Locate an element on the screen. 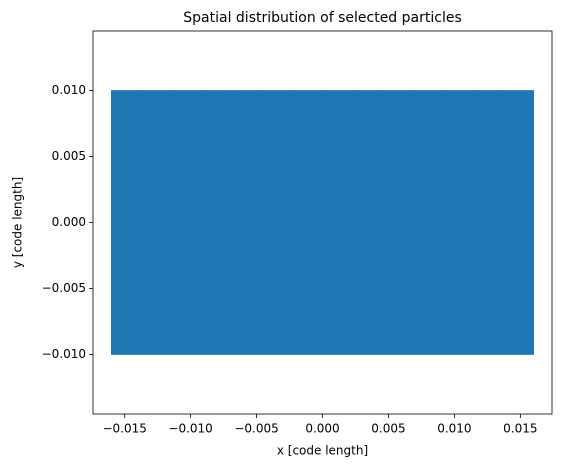 The image size is (566, 469). y-tick-label: −0.005 is located at coordinates (64, 288).